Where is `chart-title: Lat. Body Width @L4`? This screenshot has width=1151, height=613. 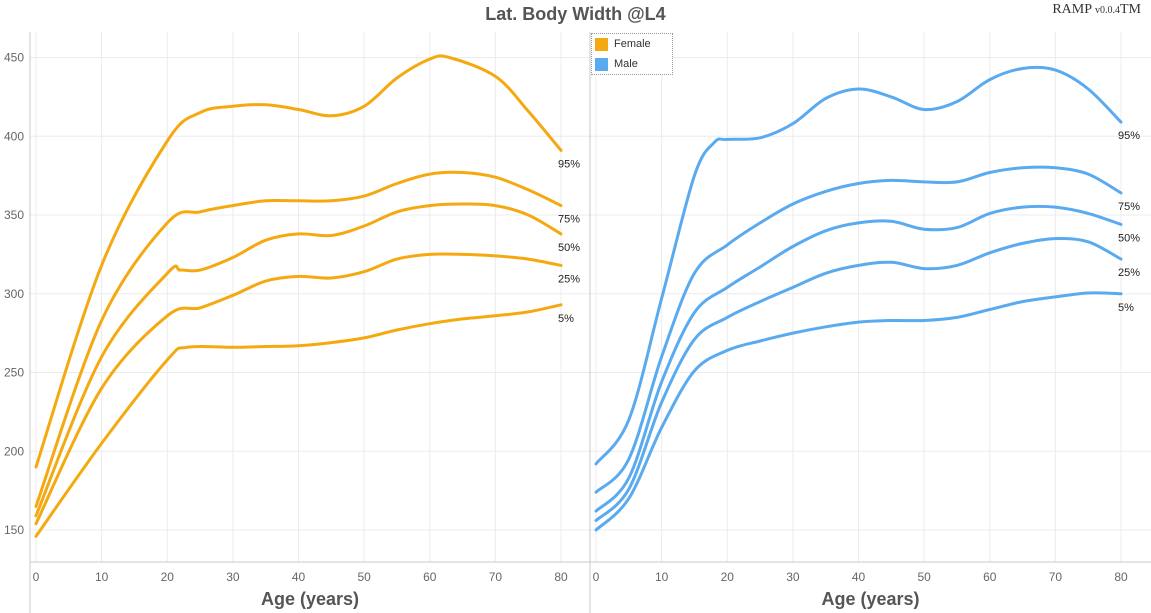
chart-title: Lat. Body Width @L4 is located at coordinates (575, 14).